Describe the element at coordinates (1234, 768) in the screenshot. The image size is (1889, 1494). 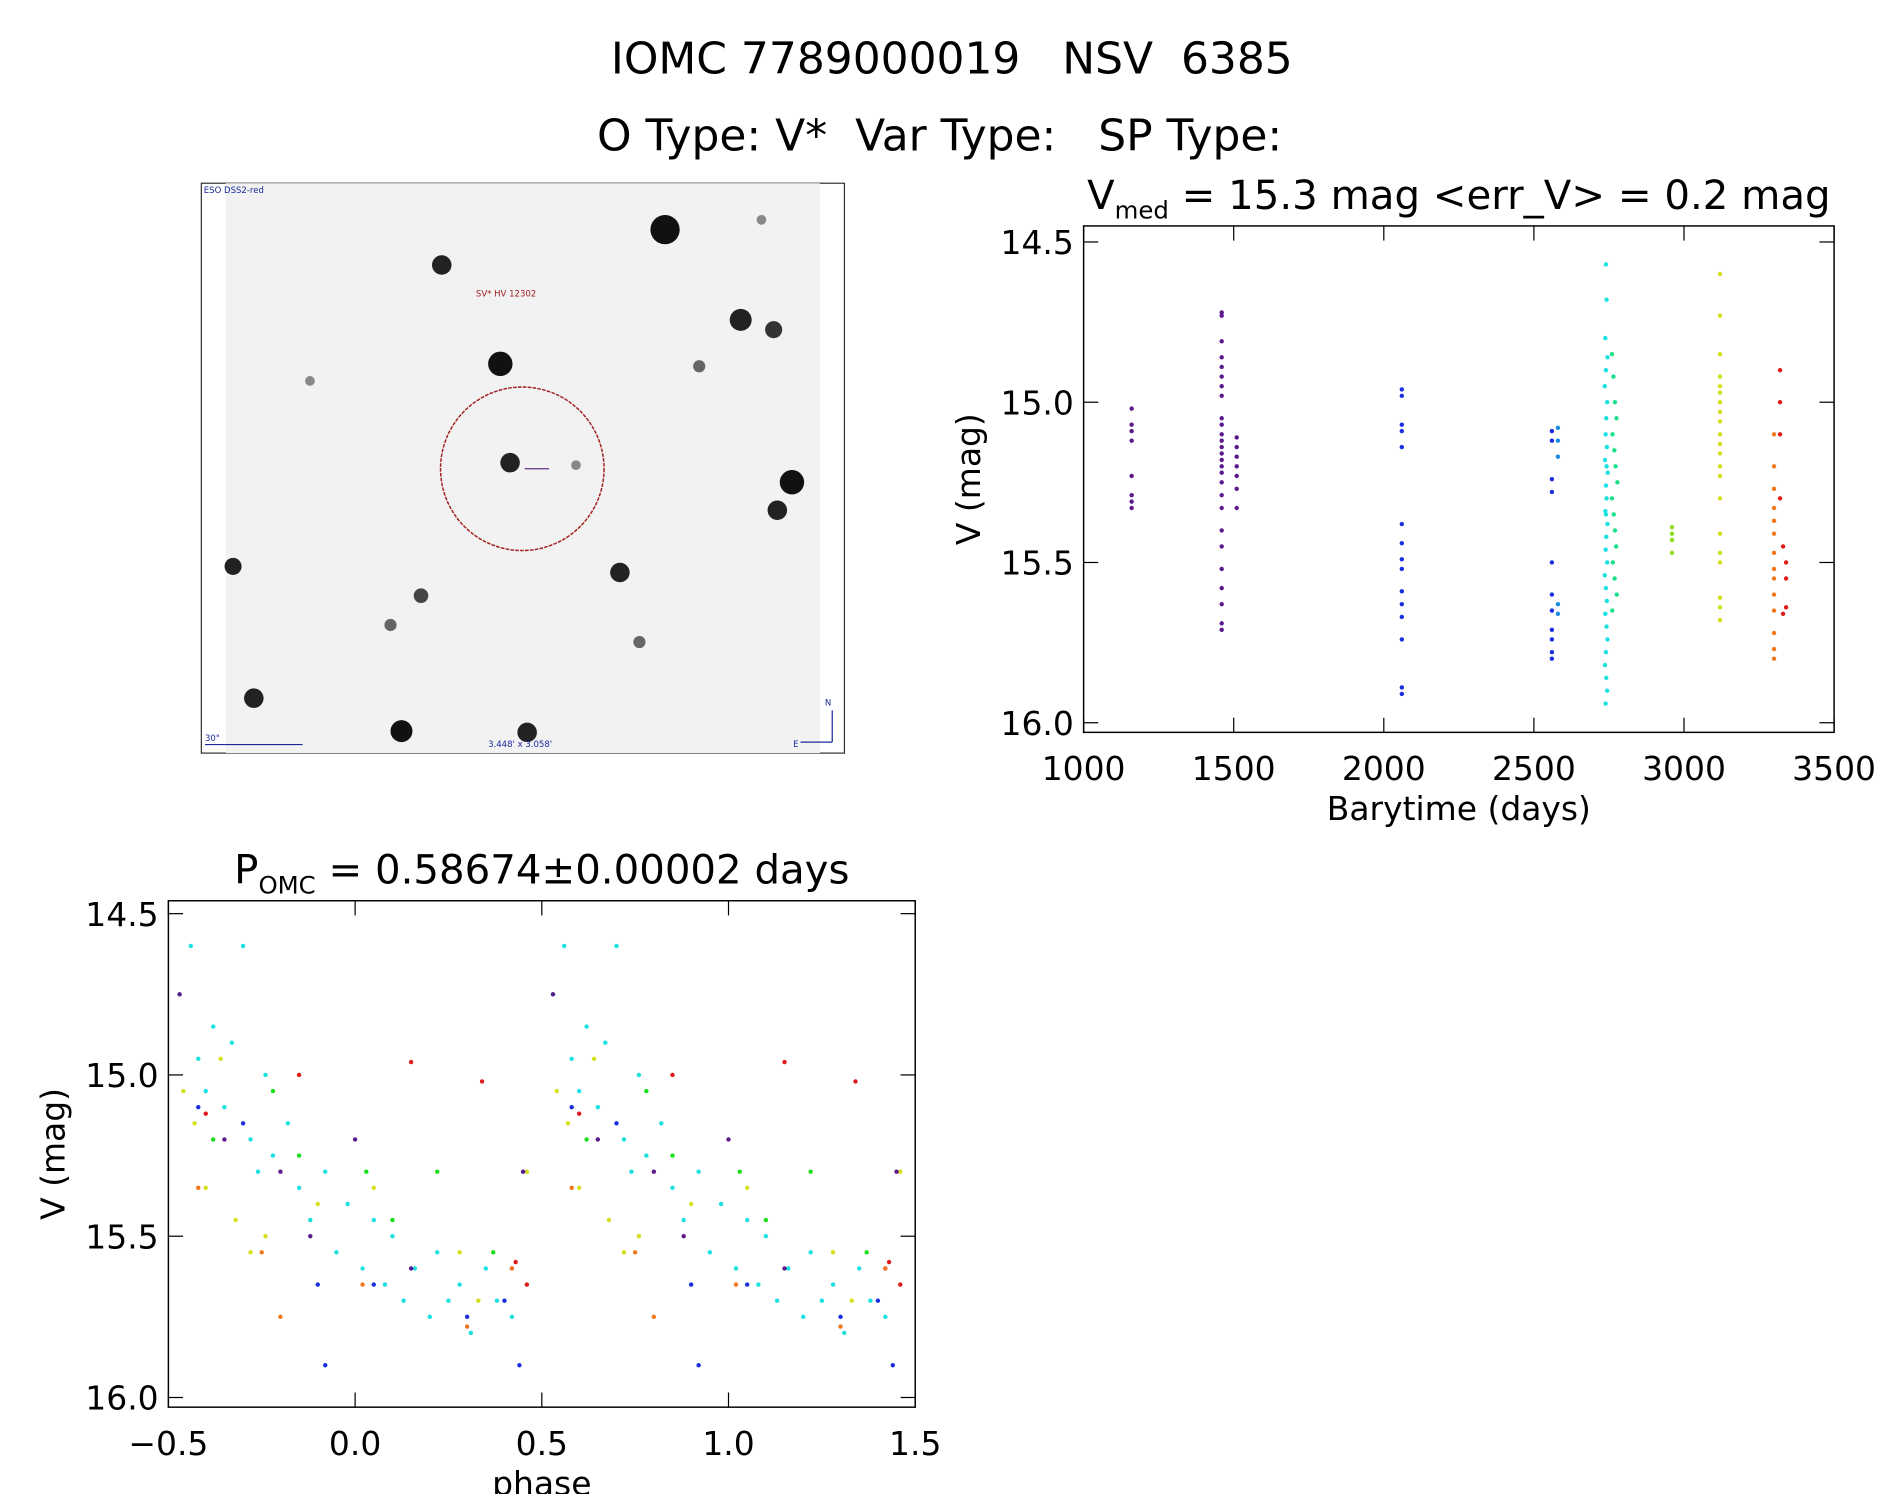
I see `x-tick-label: 1500` at that location.